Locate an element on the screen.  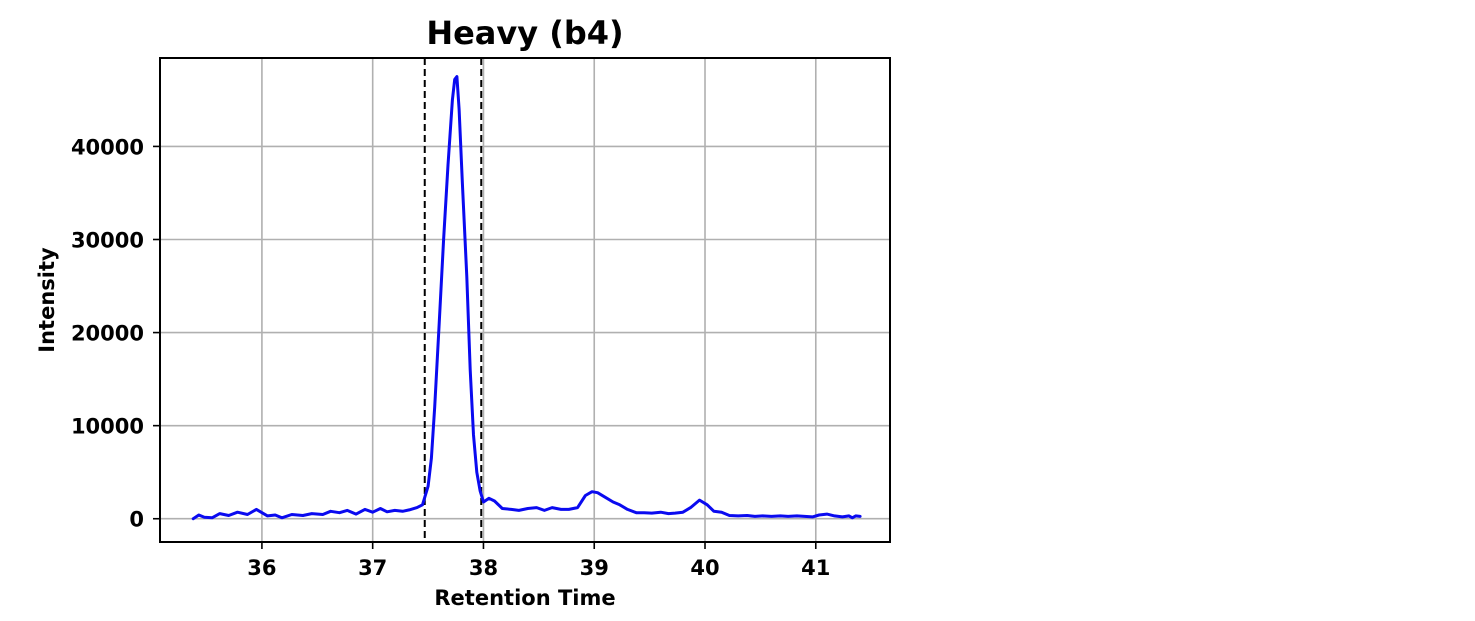
x-tick-label: 38 is located at coordinates (483, 568).